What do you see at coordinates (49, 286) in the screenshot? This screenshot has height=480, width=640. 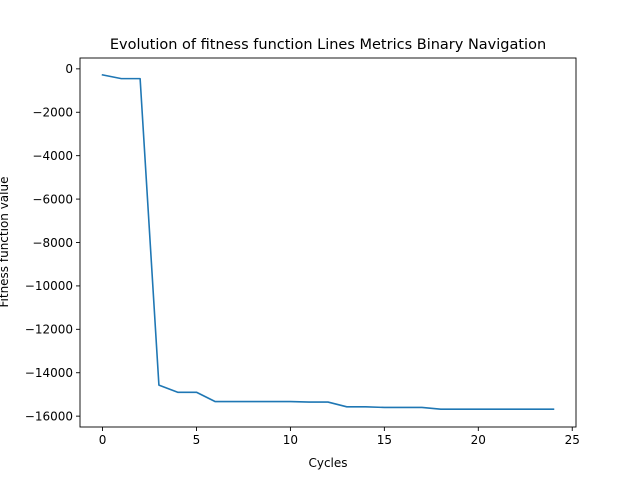 I see `y-tick-label: −10000` at bounding box center [49, 286].